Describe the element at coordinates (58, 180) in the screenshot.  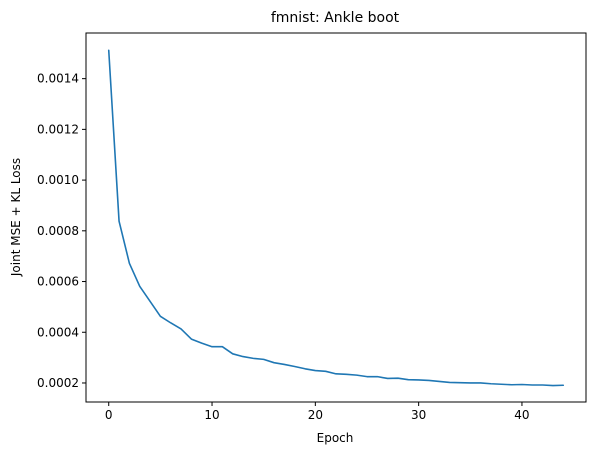
I see `y-tick-label: 0.0010` at that location.